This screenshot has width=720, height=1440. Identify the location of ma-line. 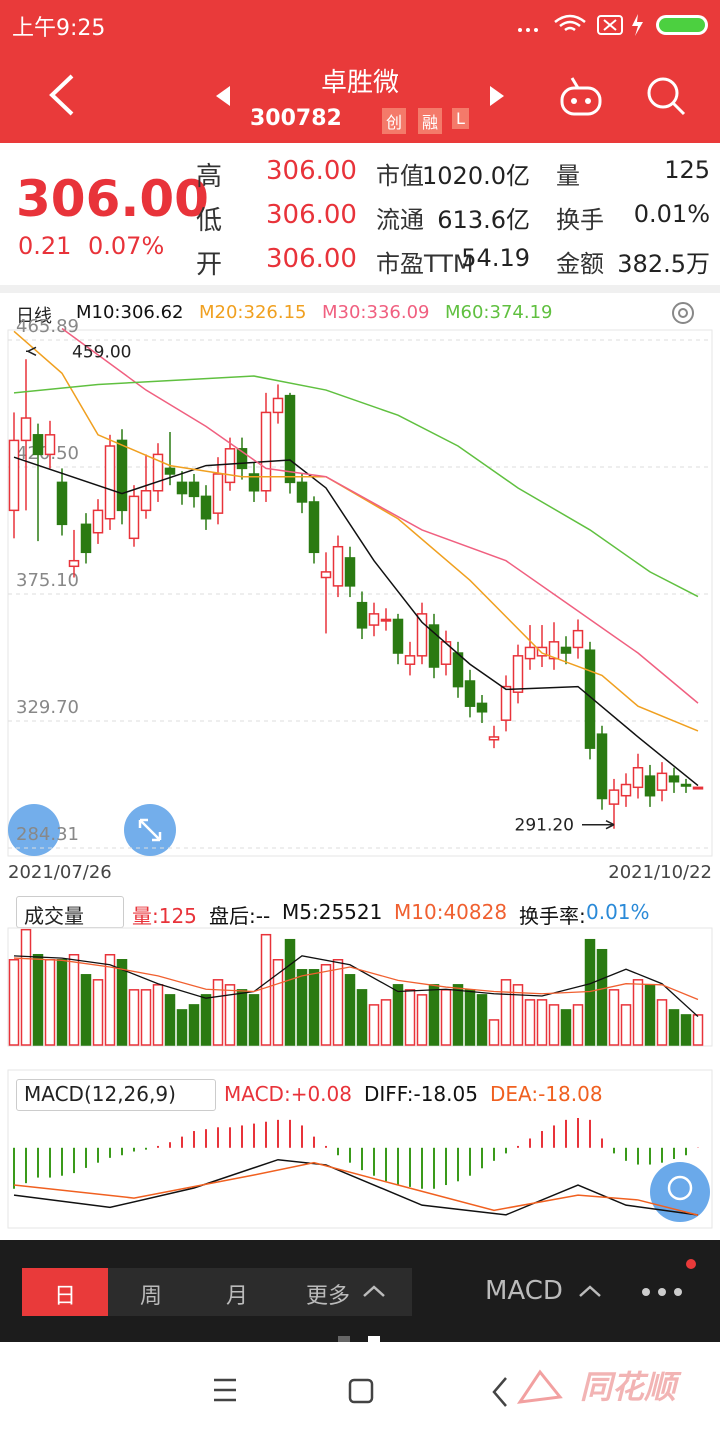
(356, 486).